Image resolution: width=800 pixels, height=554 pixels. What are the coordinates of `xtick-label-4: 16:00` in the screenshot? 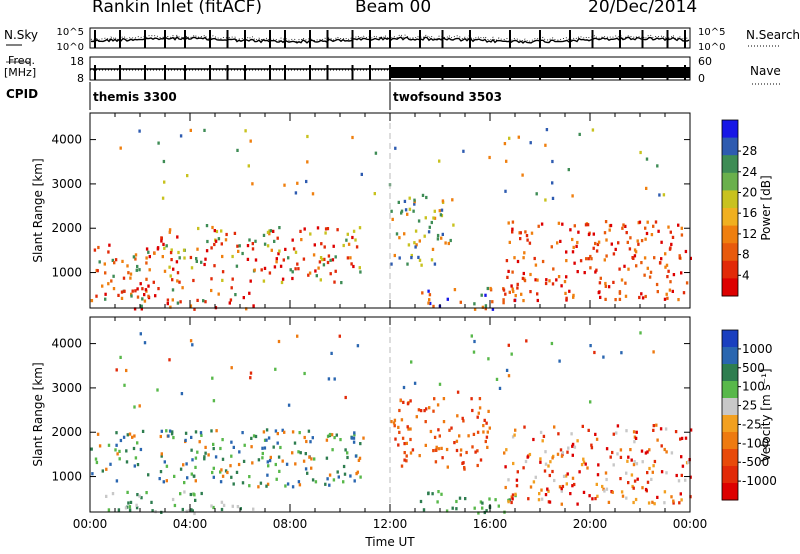 It's located at (490, 524).